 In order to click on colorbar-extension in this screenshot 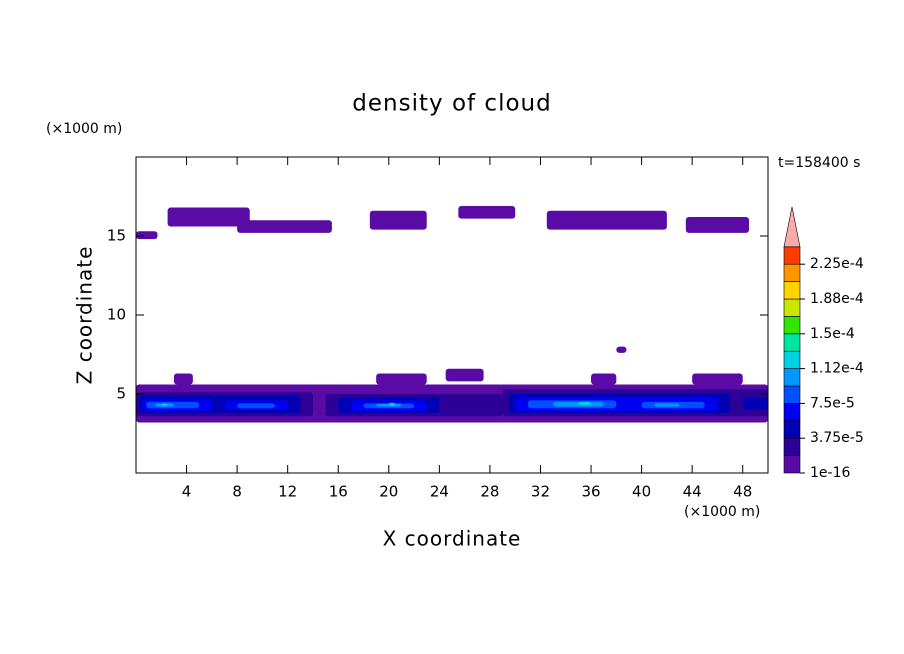, I will do `click(792, 227)`.